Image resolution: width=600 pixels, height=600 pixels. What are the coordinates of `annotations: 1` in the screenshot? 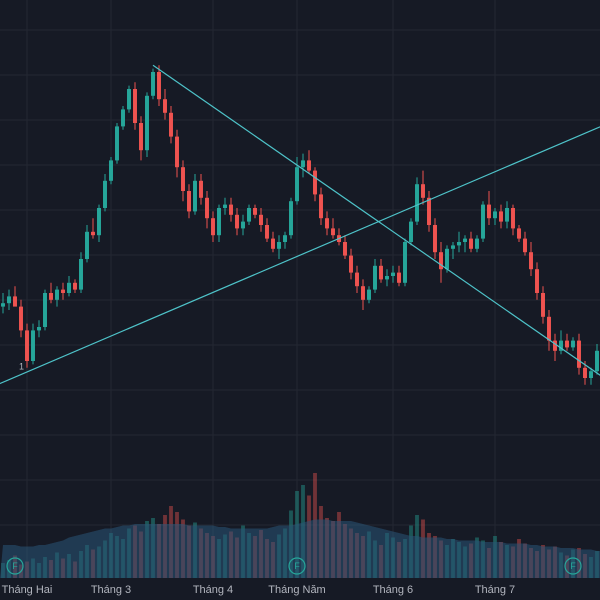 It's located at (21, 366).